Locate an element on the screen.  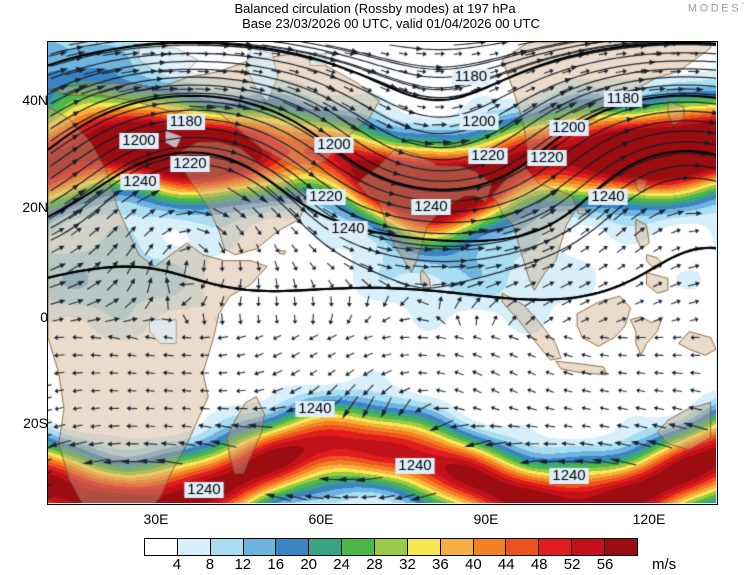
modes-logo: MODES° is located at coordinates (716, 8).